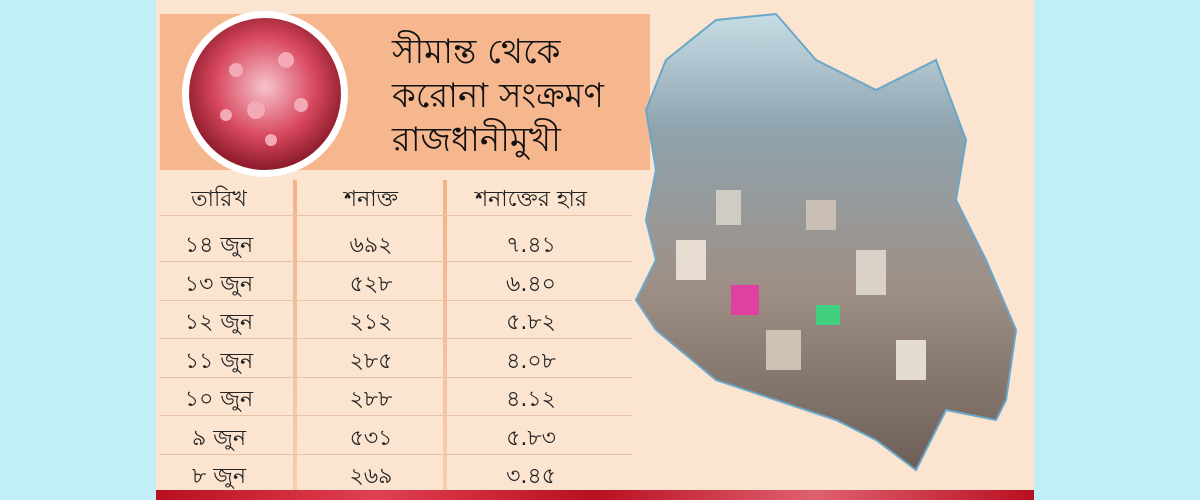 This screenshot has width=1200, height=500. Describe the element at coordinates (371, 284) in the screenshot. I see `table-cell: ৫২৮` at that location.